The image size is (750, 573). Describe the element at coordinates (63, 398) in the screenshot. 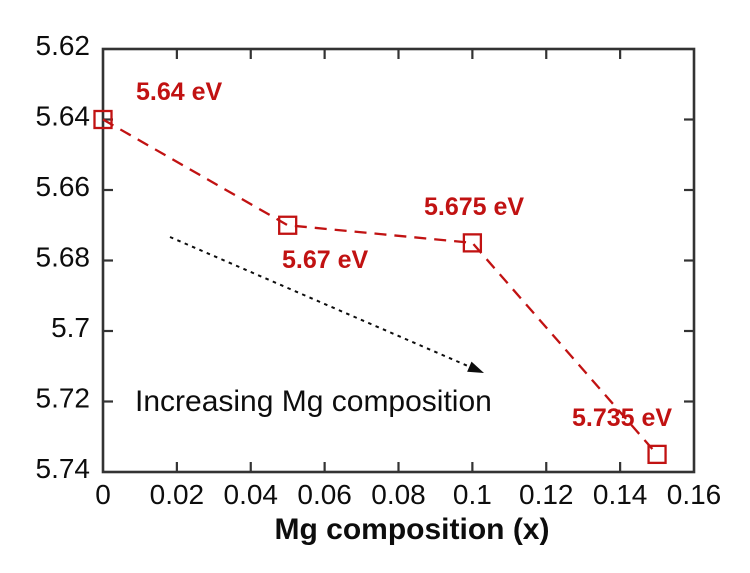

I see `y-tick-label: 5.72` at that location.